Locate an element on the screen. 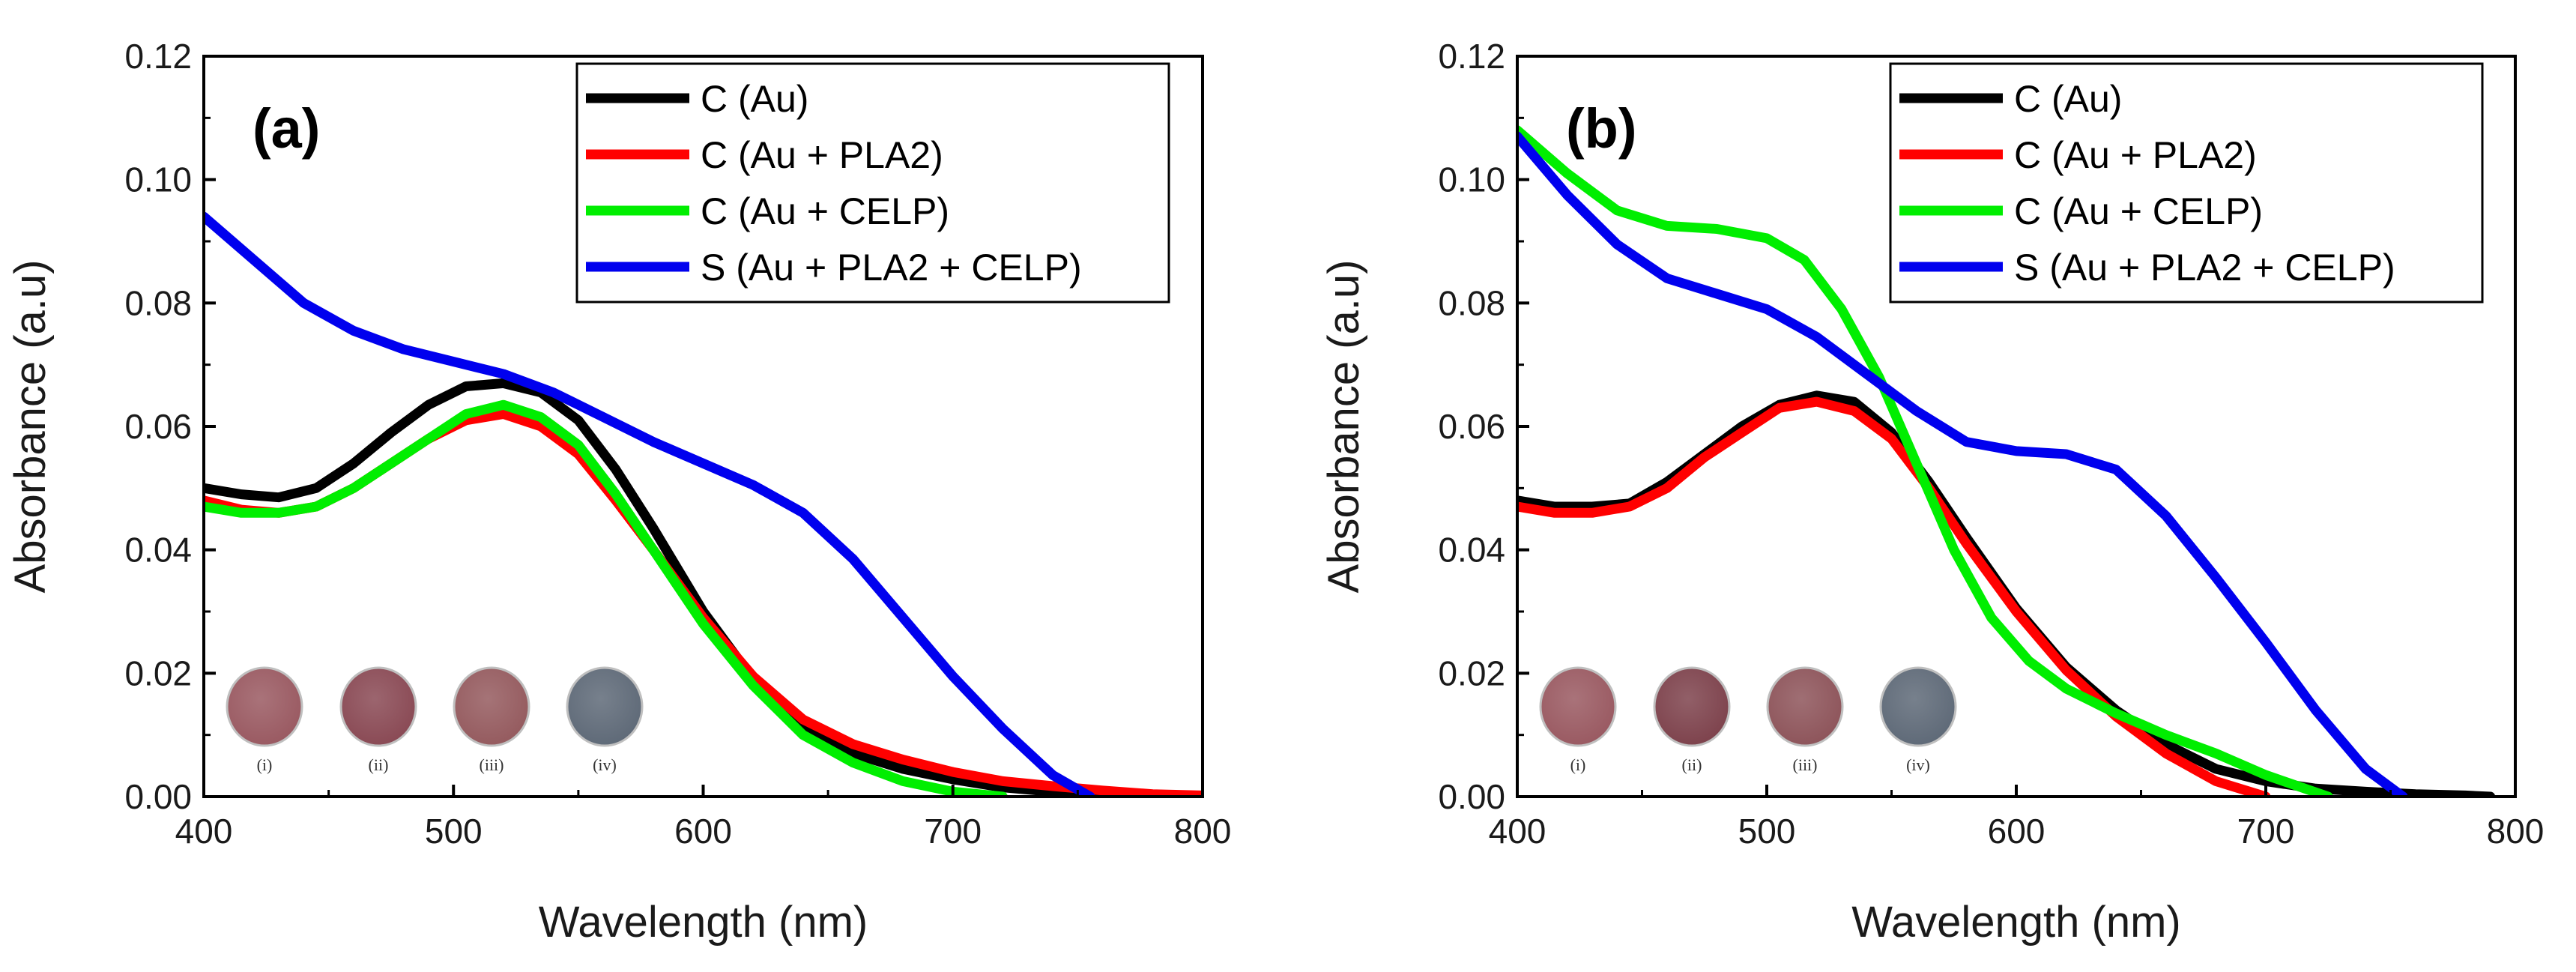 The image size is (2576, 972). panel-label: (a) is located at coordinates (286, 128).